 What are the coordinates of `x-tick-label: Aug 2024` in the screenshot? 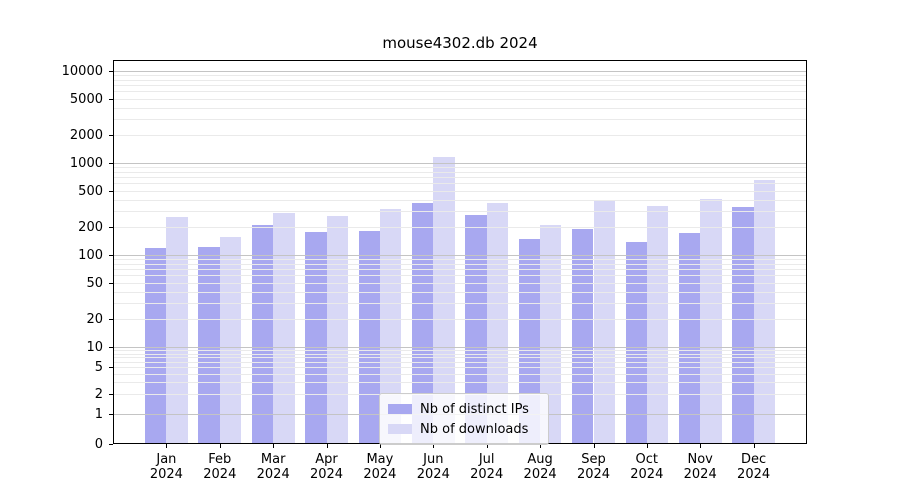 It's located at (540, 467).